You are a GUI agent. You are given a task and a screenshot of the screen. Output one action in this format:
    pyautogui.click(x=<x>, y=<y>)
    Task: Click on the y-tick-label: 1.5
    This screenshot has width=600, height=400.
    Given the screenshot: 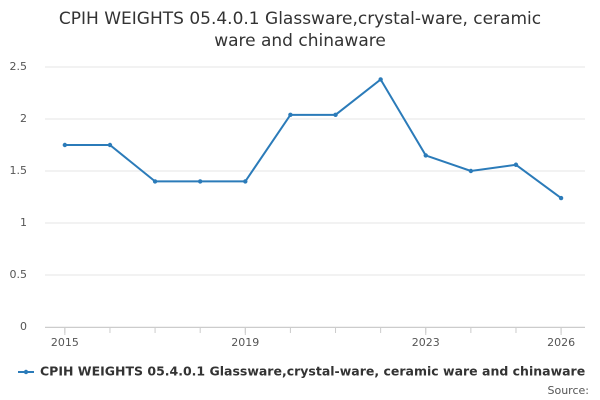 What is the action you would take?
    pyautogui.click(x=19, y=170)
    